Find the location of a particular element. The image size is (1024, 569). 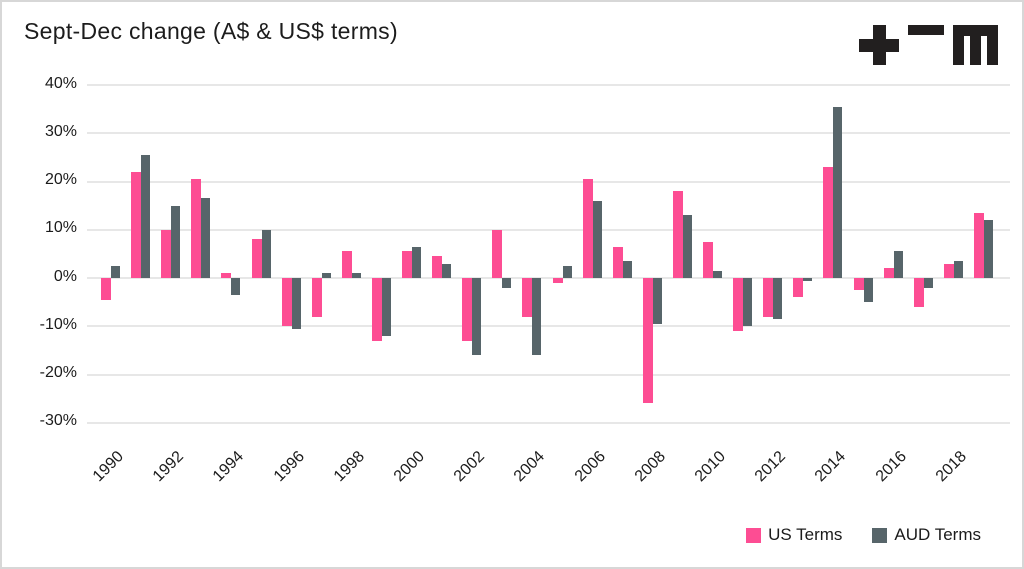

bar-aud-terms-2008 is located at coordinates (657, 301).